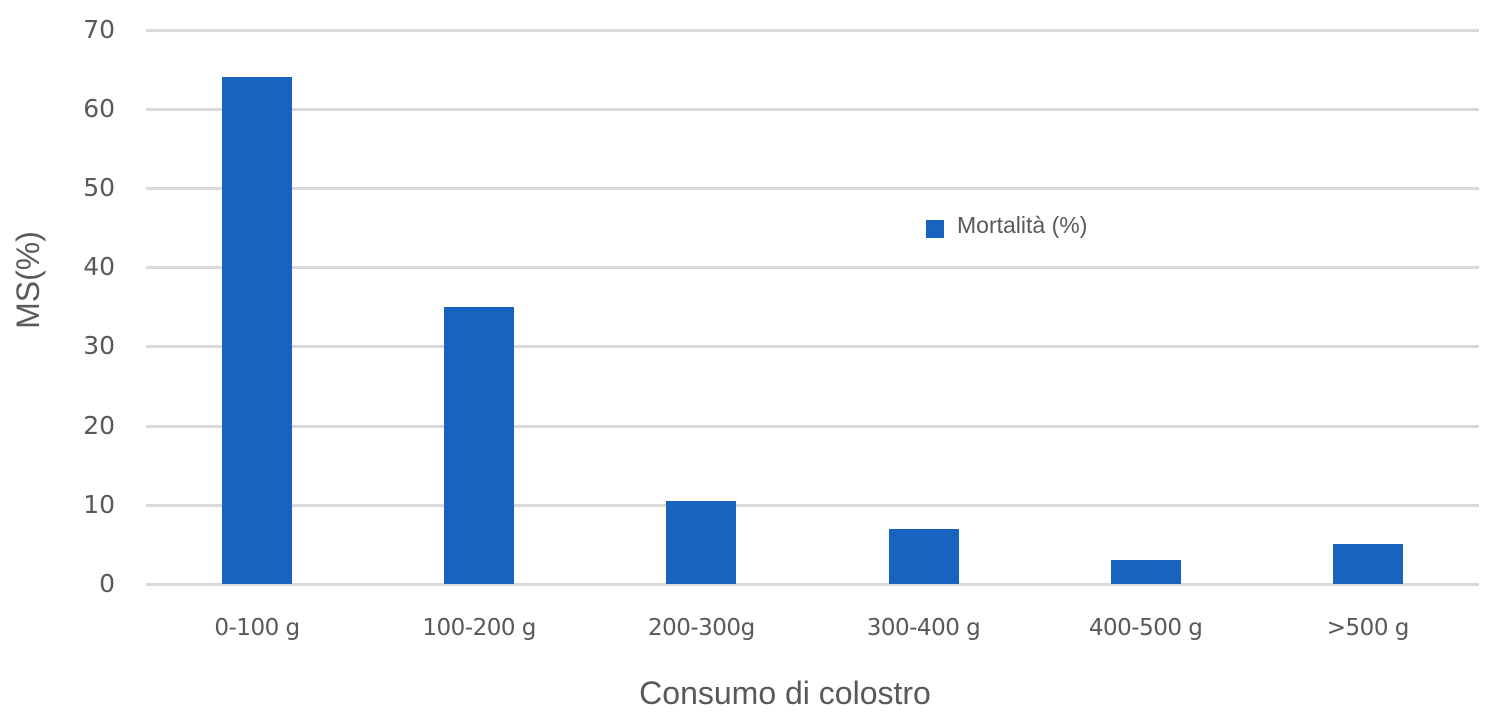 This screenshot has width=1504, height=718. What do you see at coordinates (1022, 225) in the screenshot?
I see `legend-label: Mortalità (%)` at bounding box center [1022, 225].